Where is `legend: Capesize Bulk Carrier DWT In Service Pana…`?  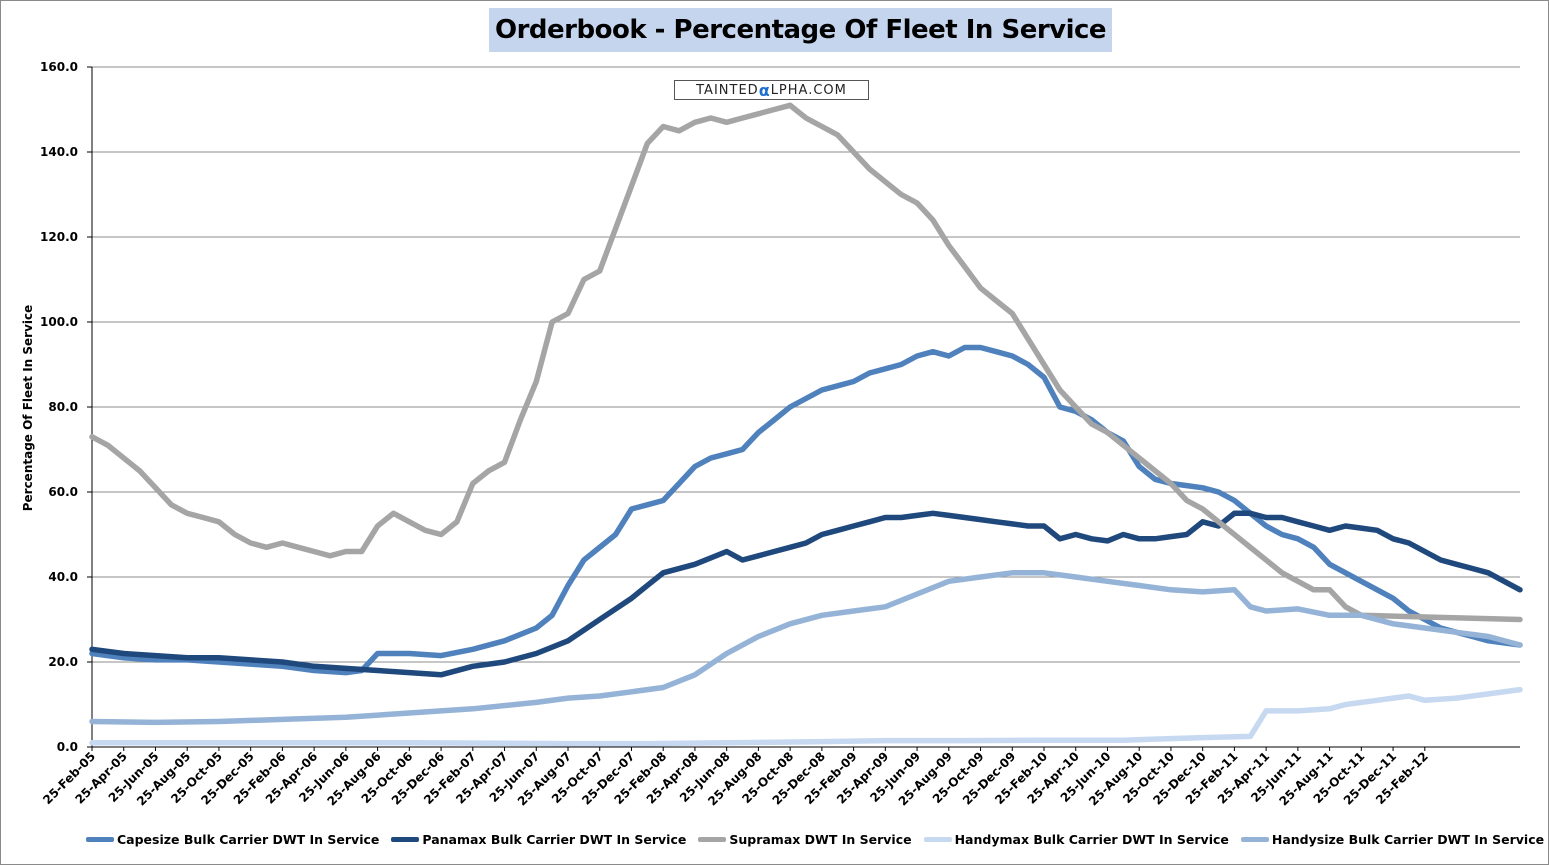 legend: Capesize Bulk Carrier DWT In Service Pana… is located at coordinates (815, 839).